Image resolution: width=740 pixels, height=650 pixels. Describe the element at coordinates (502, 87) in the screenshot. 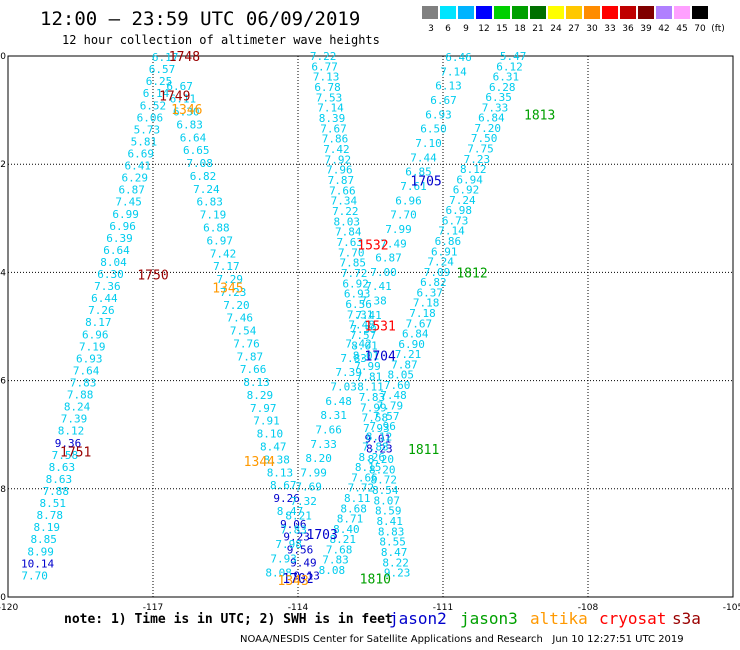

I see `wave-height-value: 6.28` at that location.